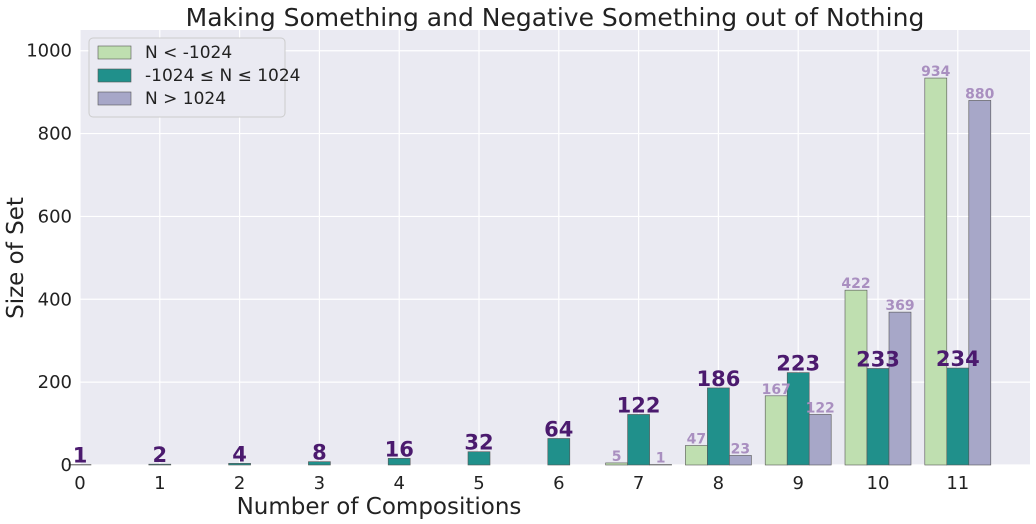 This screenshot has height=524, width=1036. What do you see at coordinates (958, 359) in the screenshot?
I see `data-label-1-11: 234` at bounding box center [958, 359].